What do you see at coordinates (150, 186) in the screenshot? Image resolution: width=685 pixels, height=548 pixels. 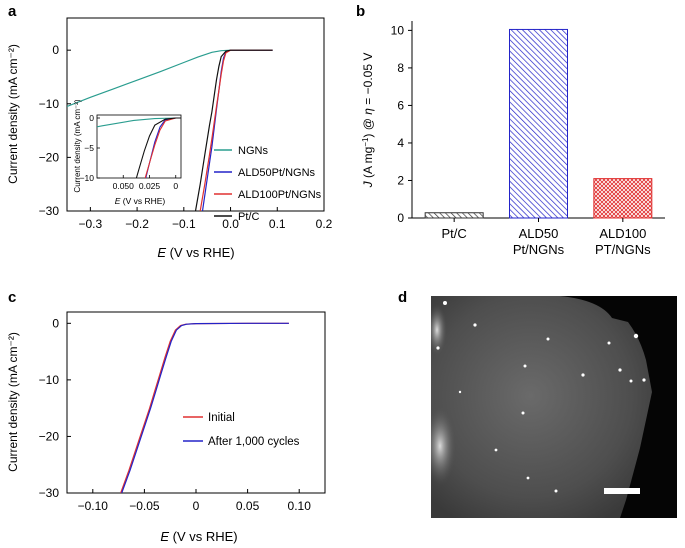 I see `inset-x-tick-label: 0.025` at bounding box center [150, 186].